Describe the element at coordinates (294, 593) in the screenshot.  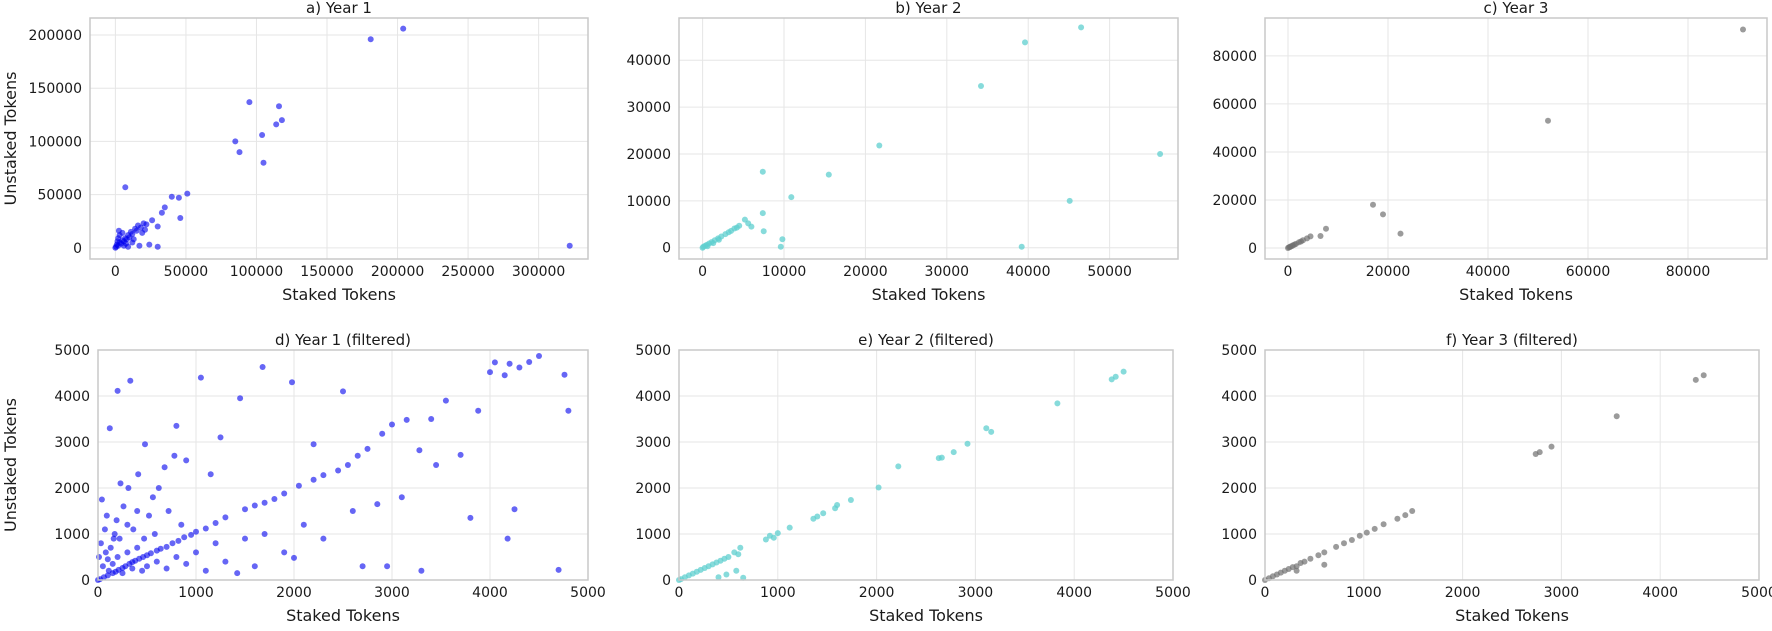
I see `x-tick-label: 2000` at that location.